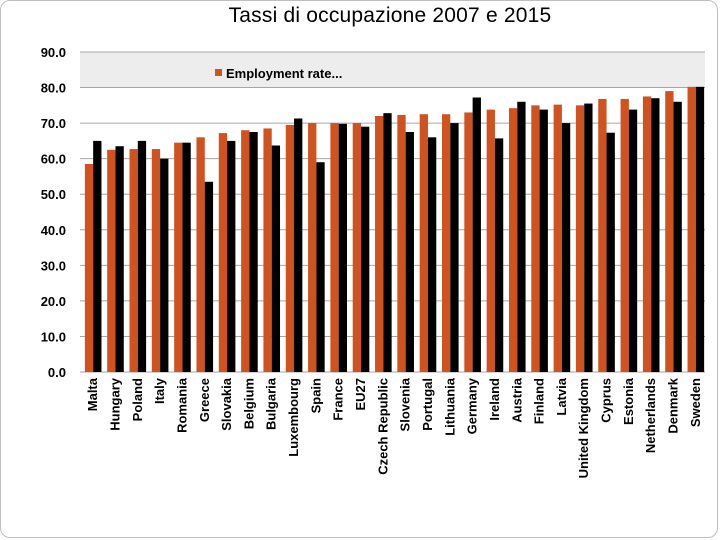 The width and height of the screenshot is (720, 540). Describe the element at coordinates (432, 254) in the screenshot. I see `bar-series2-portugal` at that location.